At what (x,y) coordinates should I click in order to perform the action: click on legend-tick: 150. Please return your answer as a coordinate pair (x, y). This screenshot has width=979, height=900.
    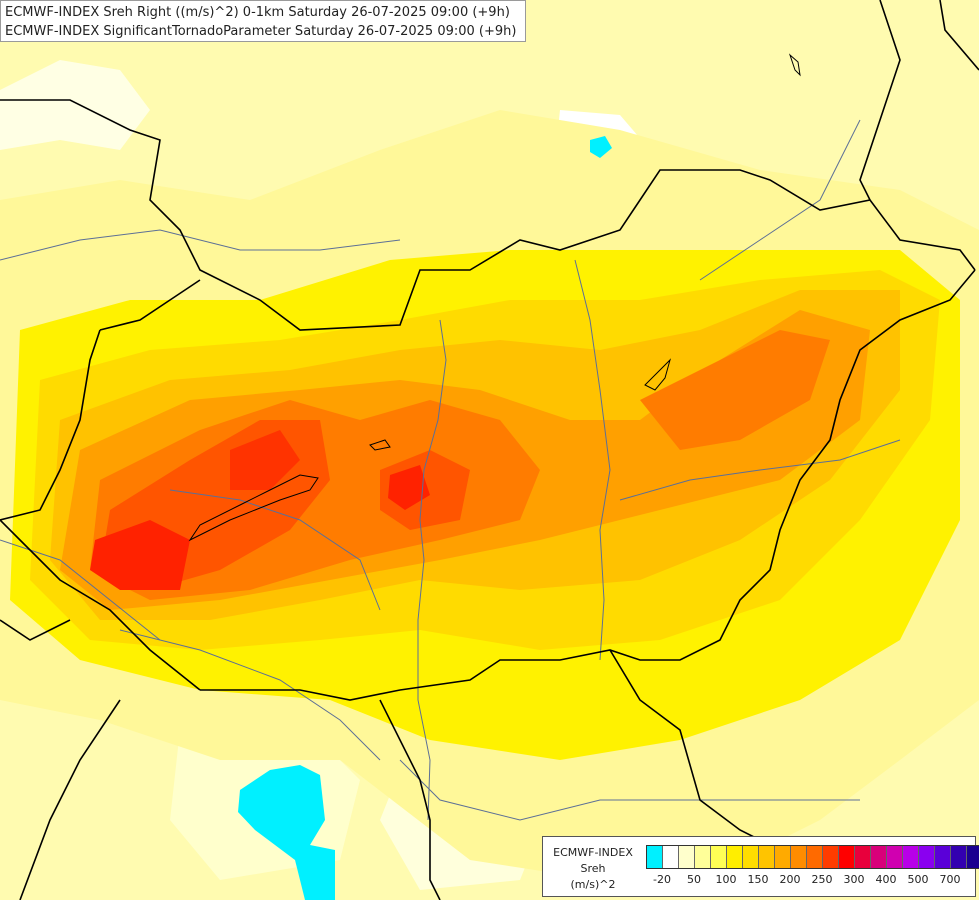
    Looking at the image, I should click on (758, 879).